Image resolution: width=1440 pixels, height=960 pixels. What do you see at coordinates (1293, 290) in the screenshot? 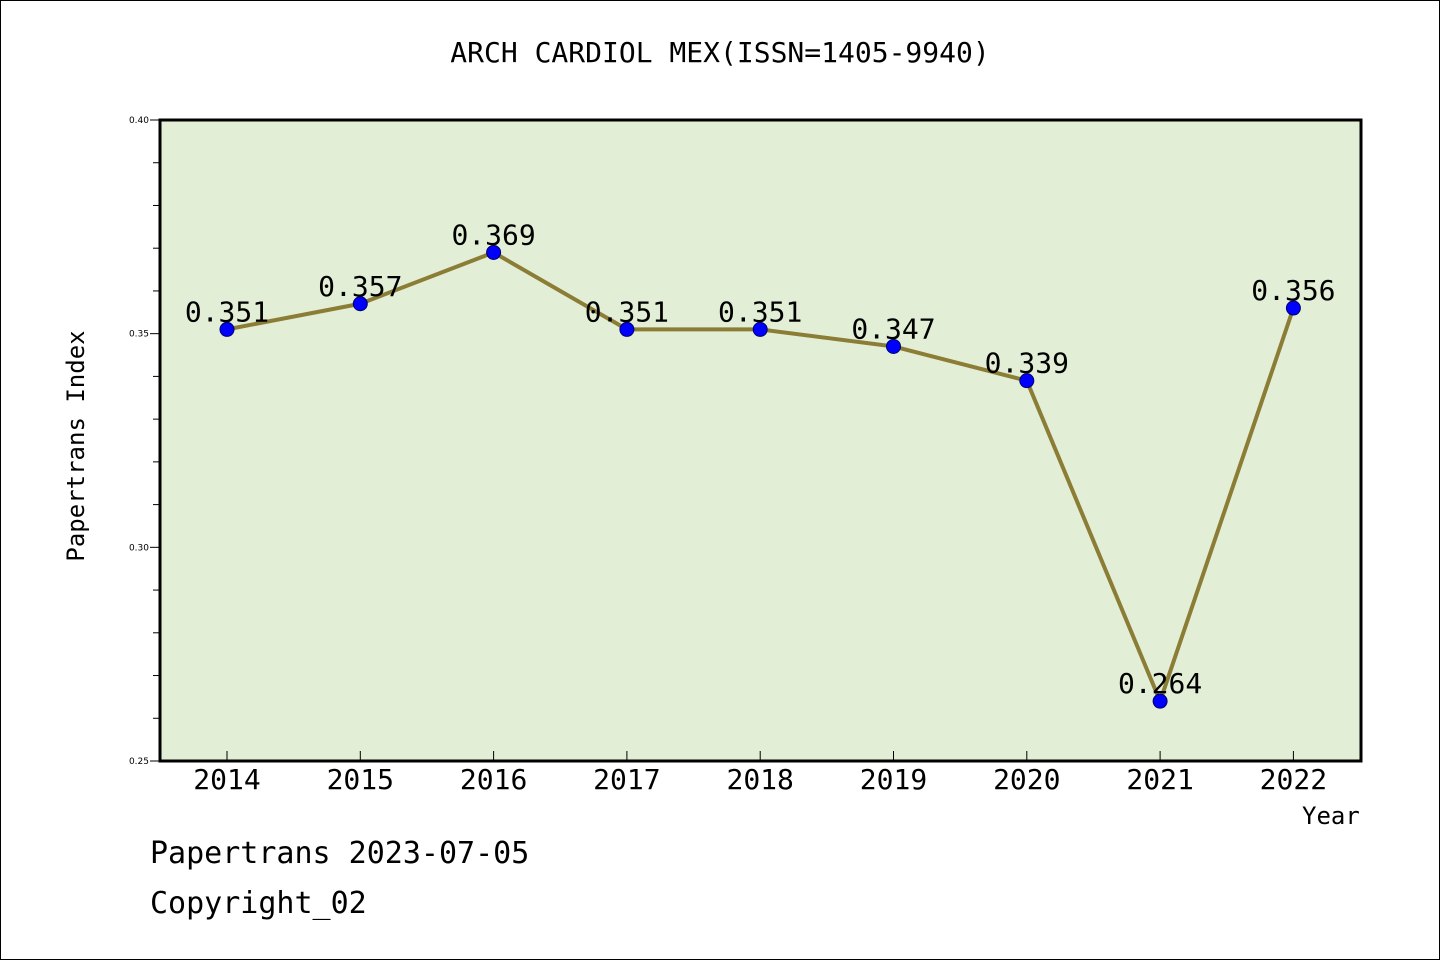
I see `data-label: 0.356` at bounding box center [1293, 290].